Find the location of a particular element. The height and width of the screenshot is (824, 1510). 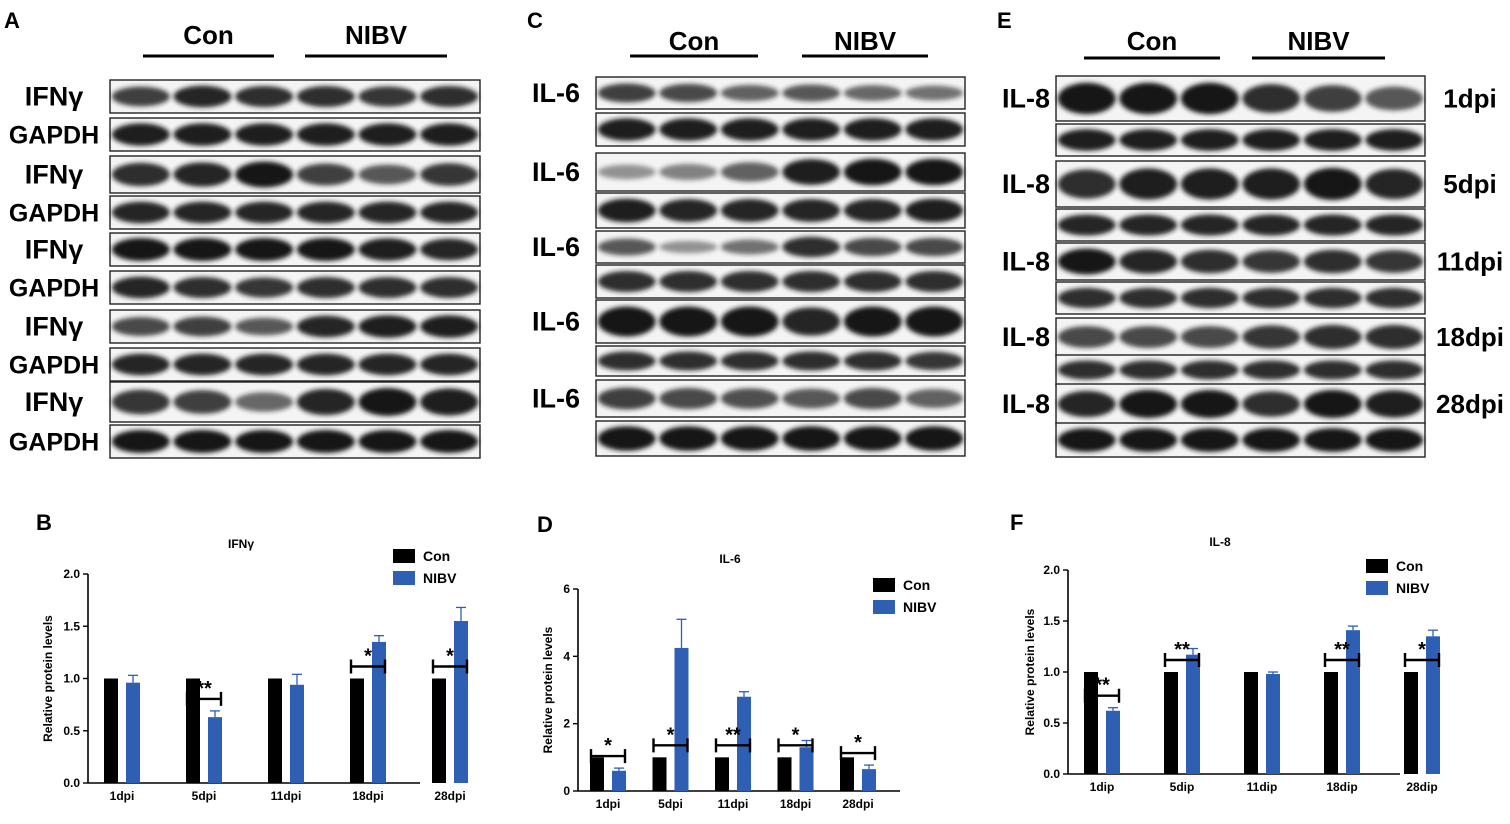

x-tick-label: 28dpi is located at coordinates (449, 796).